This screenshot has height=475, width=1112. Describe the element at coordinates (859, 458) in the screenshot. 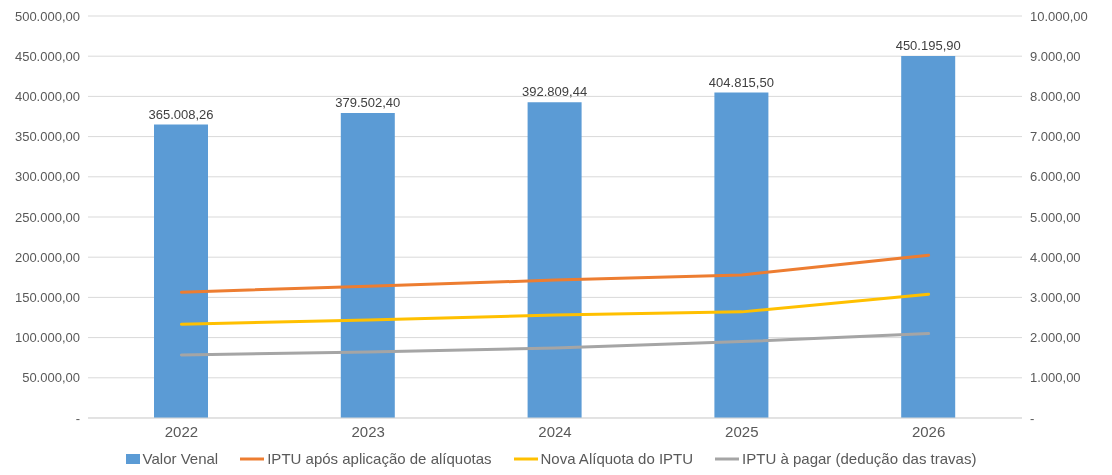

I see `legend-label: IPTU à pagar (dedução das travas)` at that location.